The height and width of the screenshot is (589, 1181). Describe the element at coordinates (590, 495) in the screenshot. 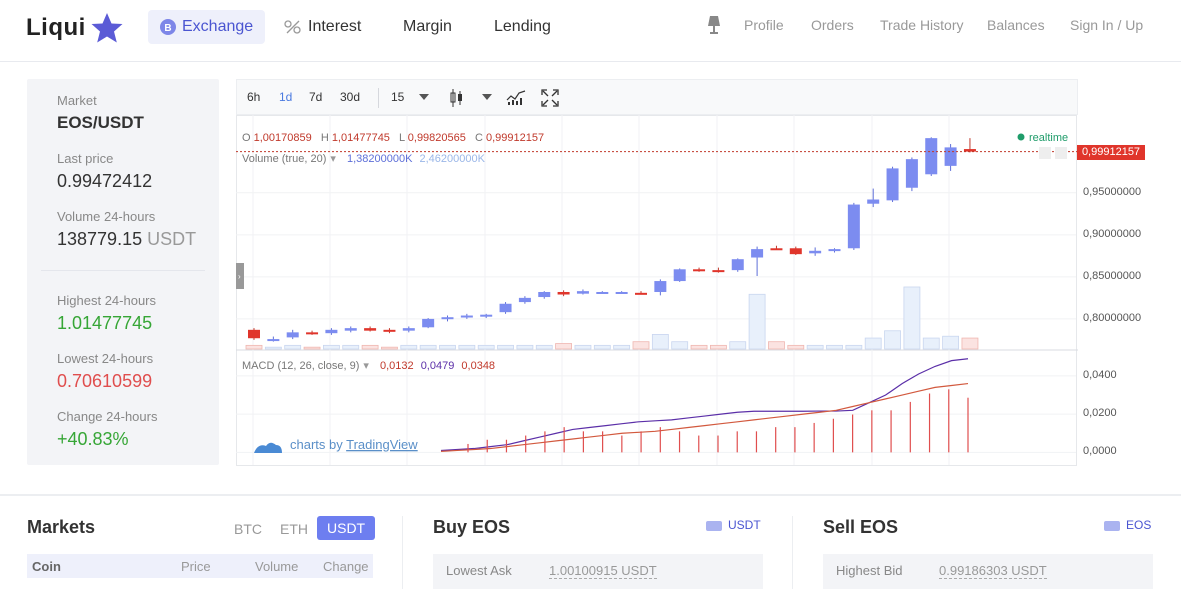

I see `section-separator` at that location.